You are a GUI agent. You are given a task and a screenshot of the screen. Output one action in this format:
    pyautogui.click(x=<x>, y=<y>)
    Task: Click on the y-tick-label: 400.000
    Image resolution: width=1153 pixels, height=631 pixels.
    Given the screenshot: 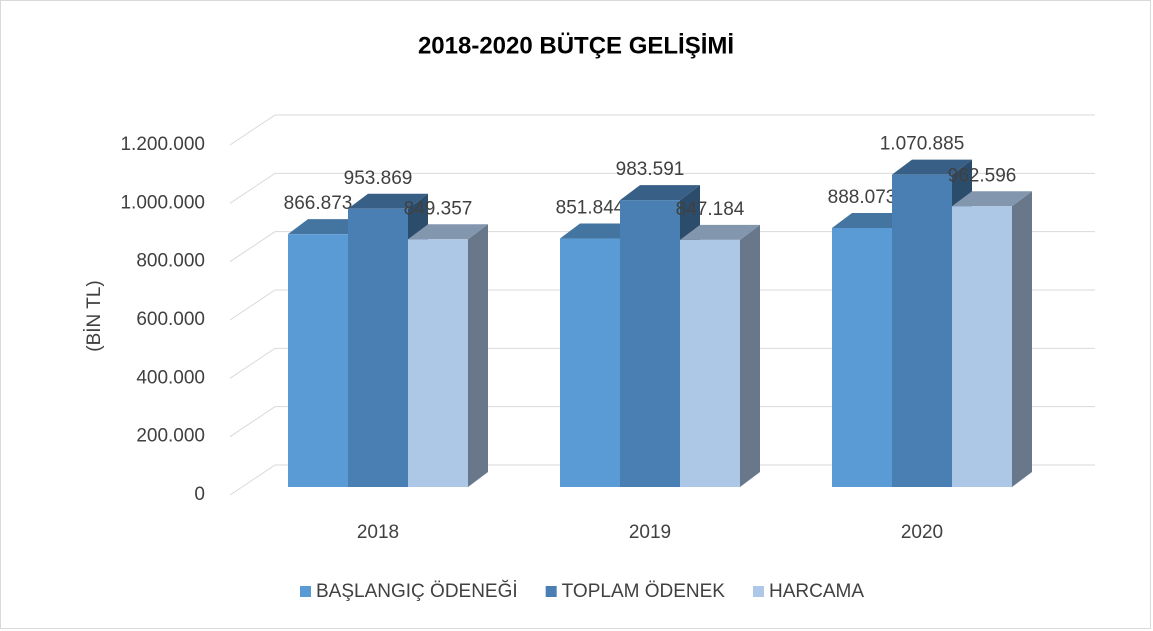 What is the action you would take?
    pyautogui.click(x=170, y=377)
    